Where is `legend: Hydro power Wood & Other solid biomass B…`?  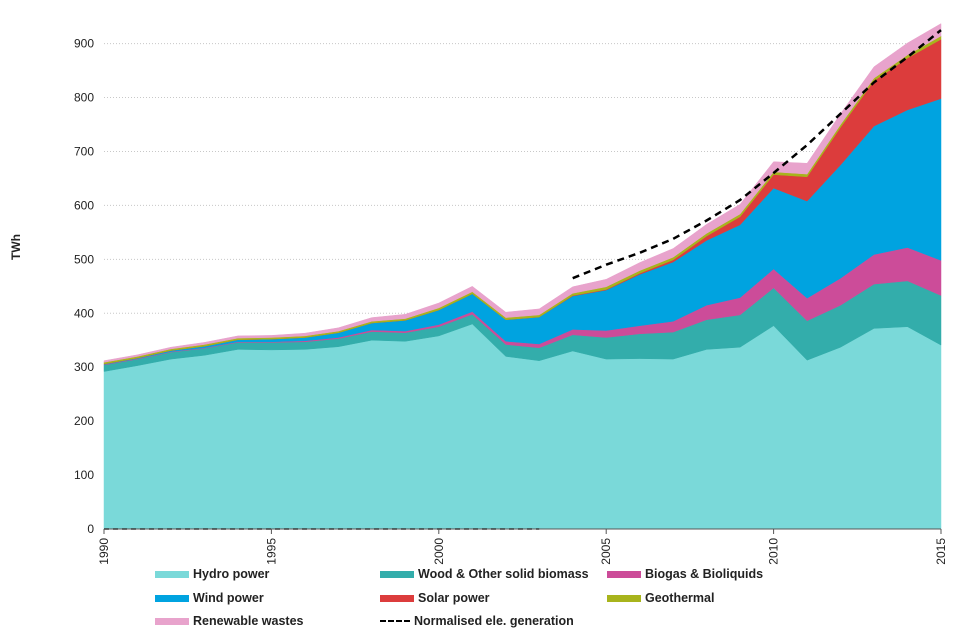 legend: Hydro power Wood & Other solid biomass B… is located at coordinates (505, 598).